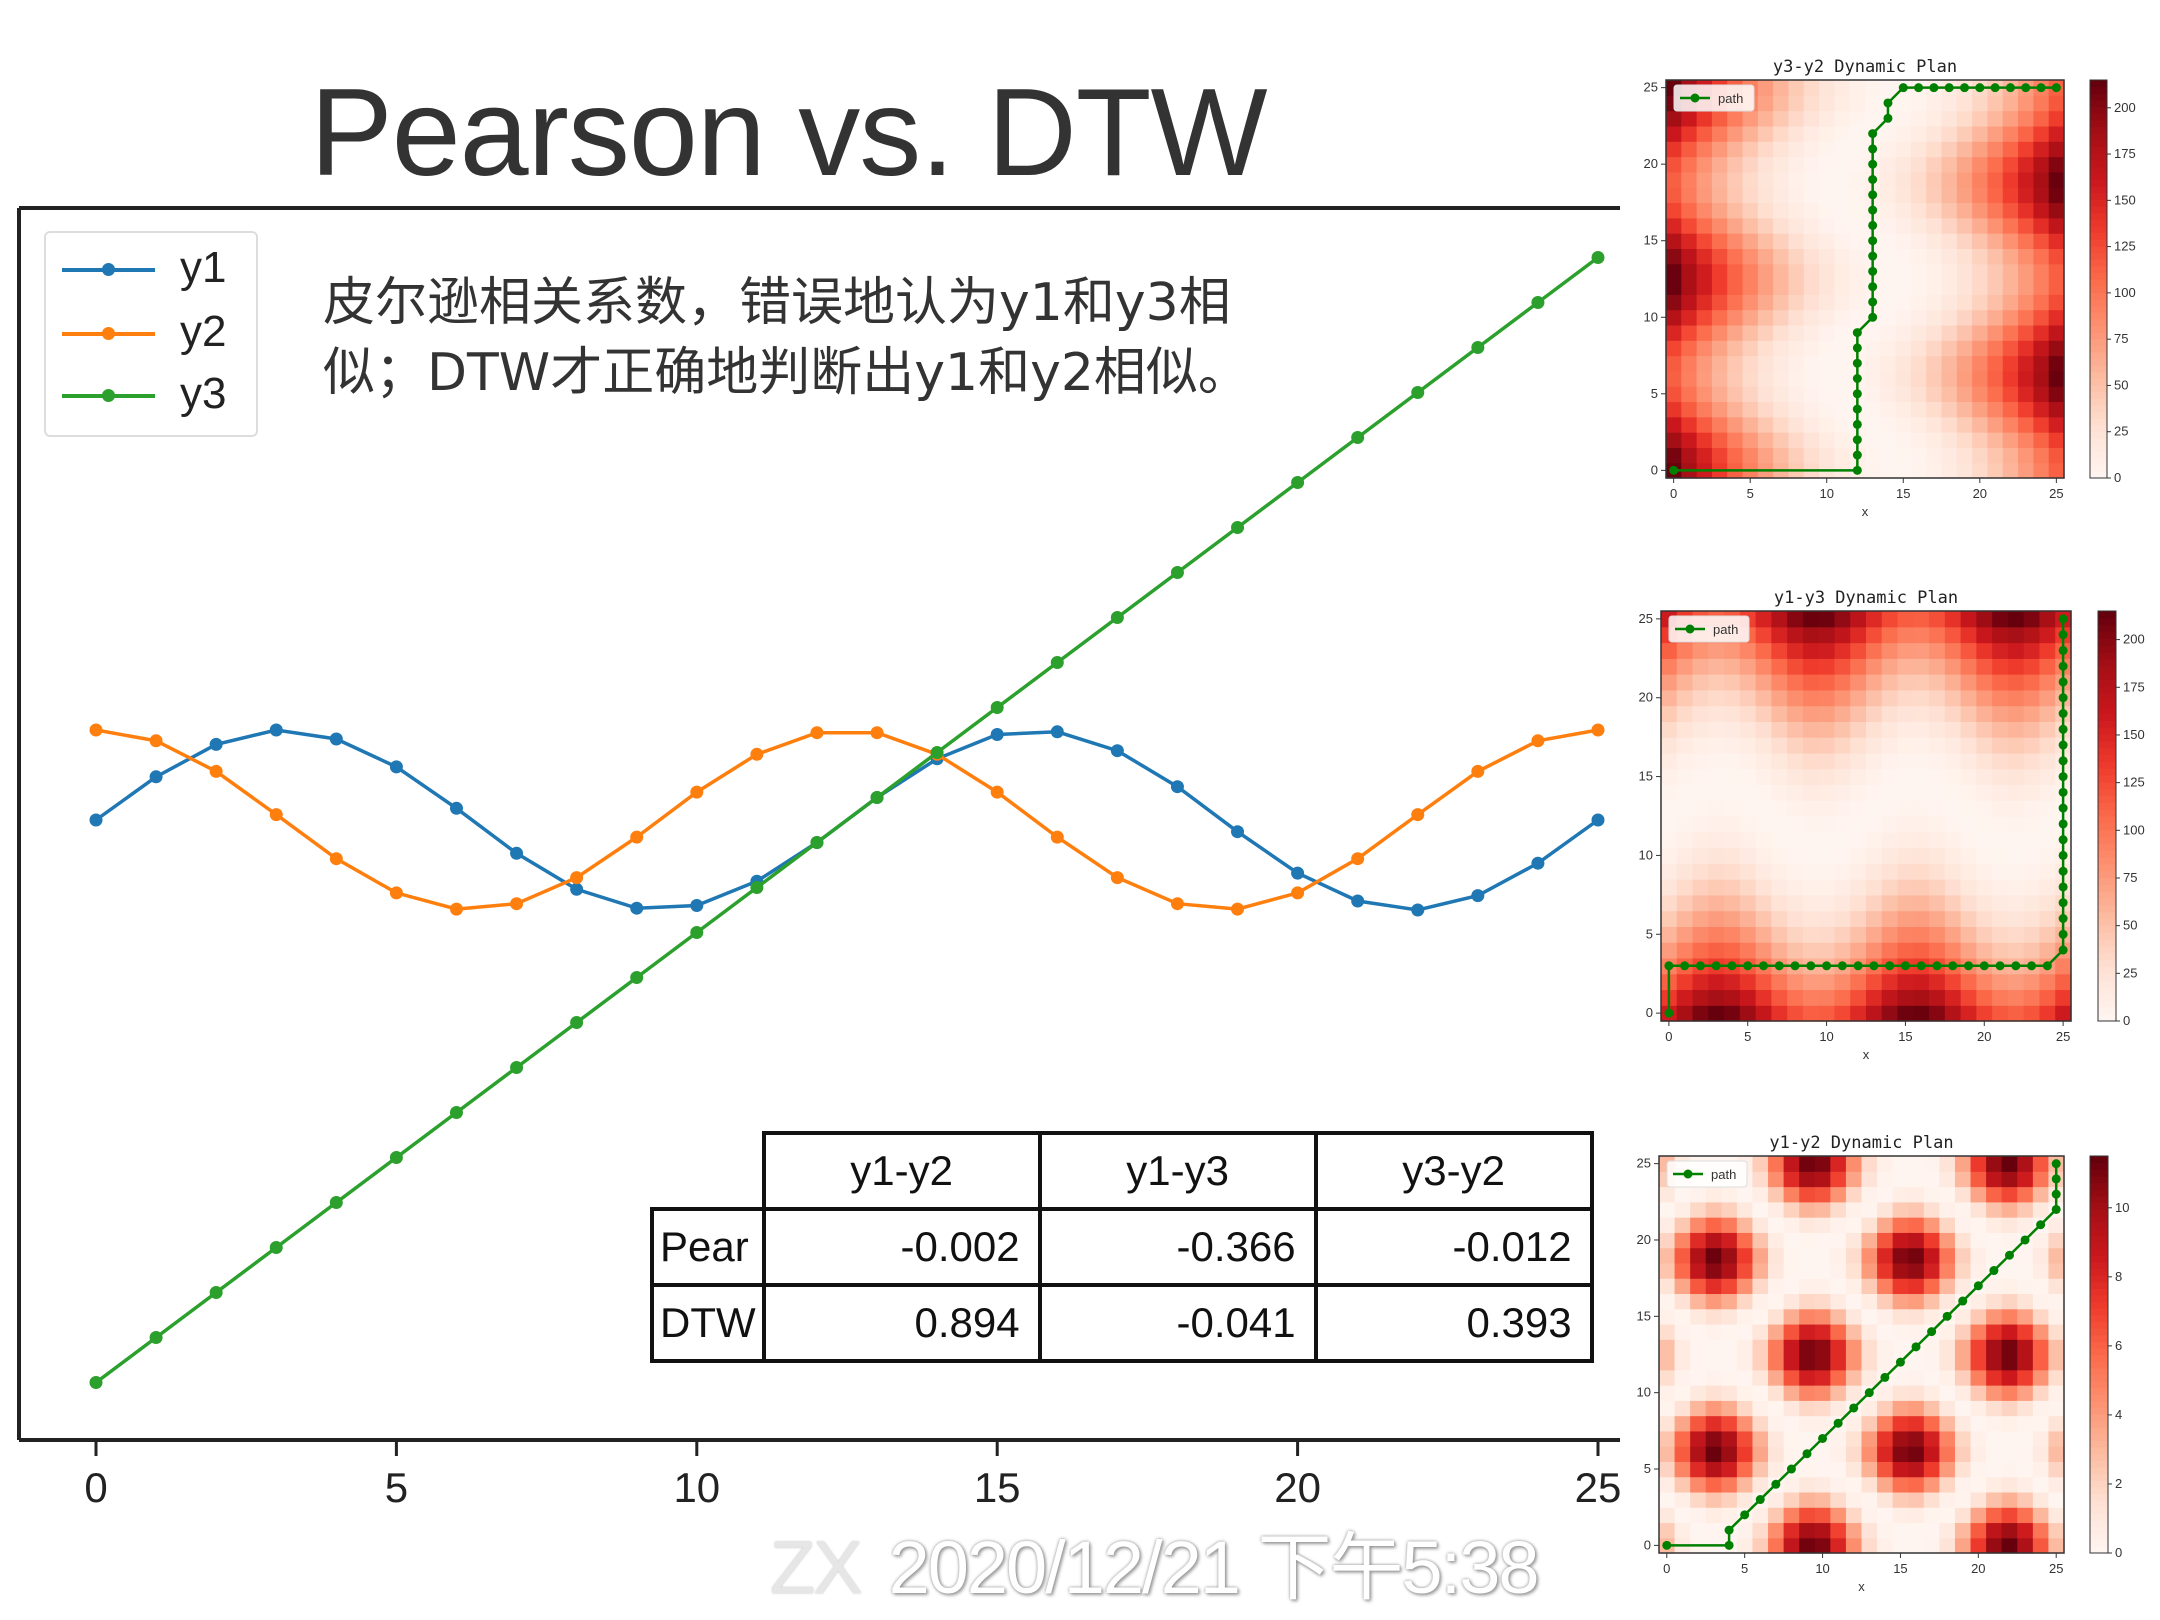  I want to click on legend-marker-y1, so click(108, 269).